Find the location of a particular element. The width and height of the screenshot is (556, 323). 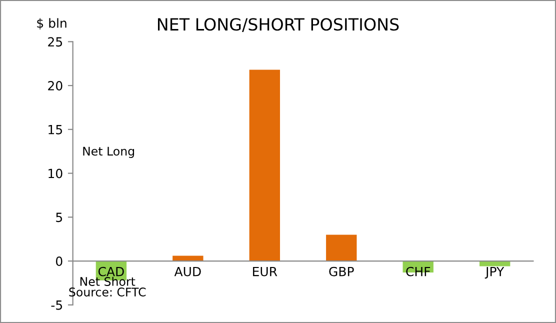

y-axis-title: $ bln is located at coordinates (51, 24).